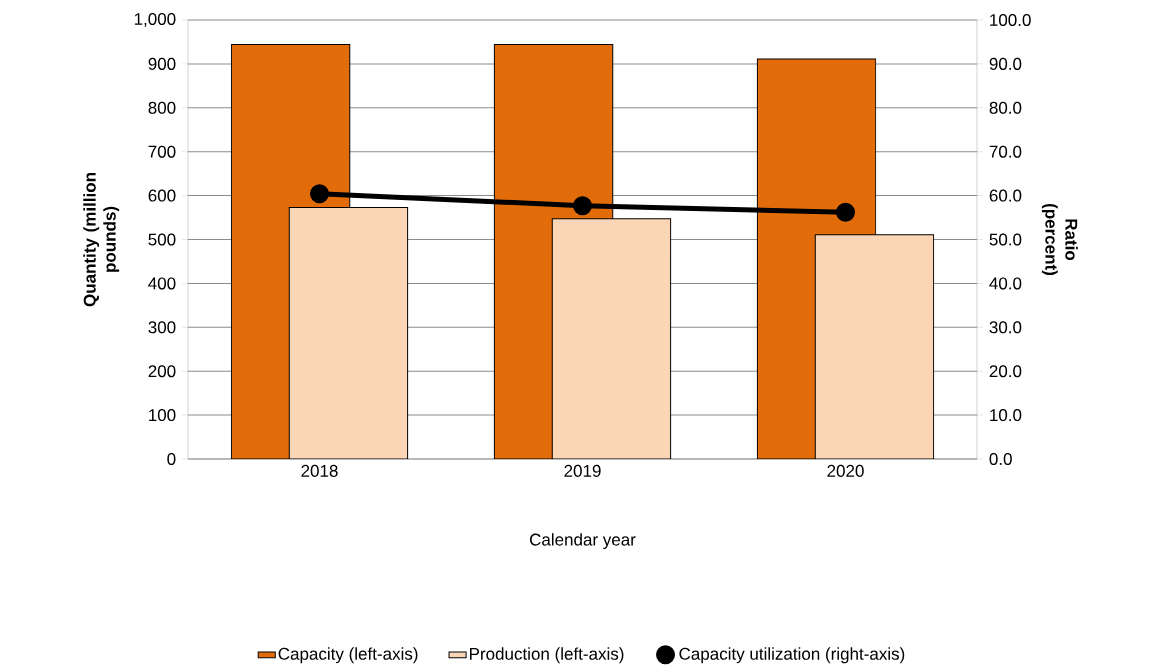 The width and height of the screenshot is (1166, 669). Describe the element at coordinates (1059, 239) in the screenshot. I see `y2-axis-title: Ratio (percent)` at that location.